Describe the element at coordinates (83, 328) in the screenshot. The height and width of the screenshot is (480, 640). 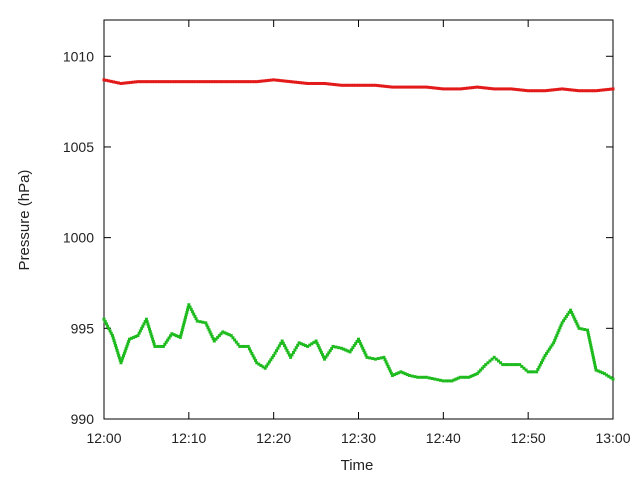
I see `y-tick-label: 995` at that location.